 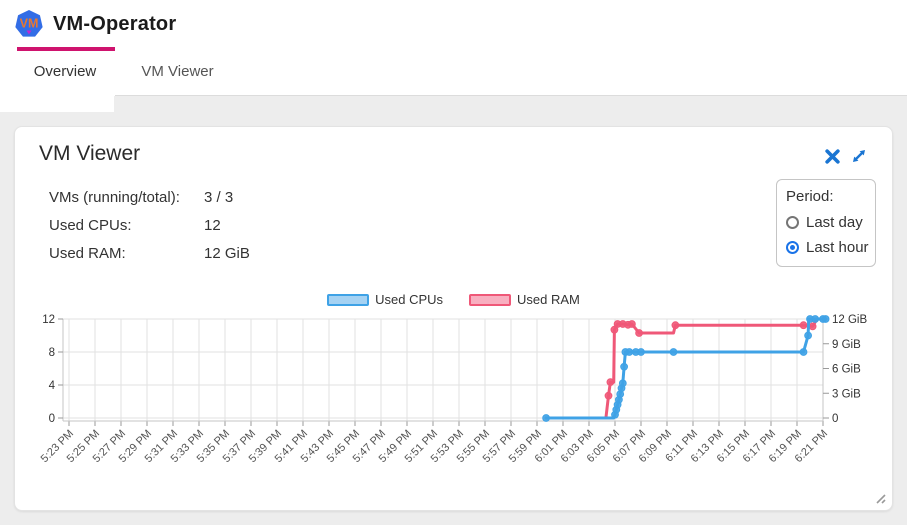 I want to click on stat-label-vms: VMs (running/total):, so click(x=114, y=197).